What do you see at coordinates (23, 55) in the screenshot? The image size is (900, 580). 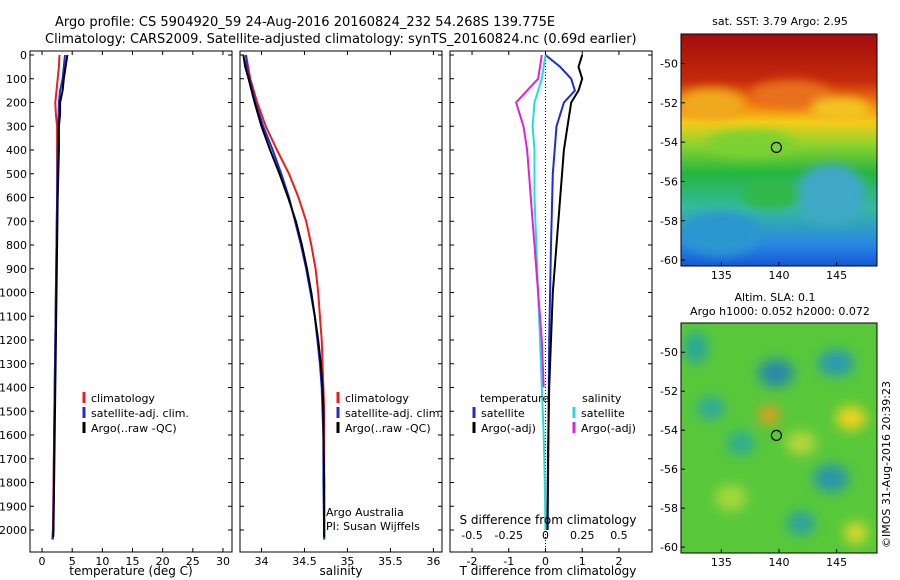 I see `depth-tick-label: 0` at bounding box center [23, 55].